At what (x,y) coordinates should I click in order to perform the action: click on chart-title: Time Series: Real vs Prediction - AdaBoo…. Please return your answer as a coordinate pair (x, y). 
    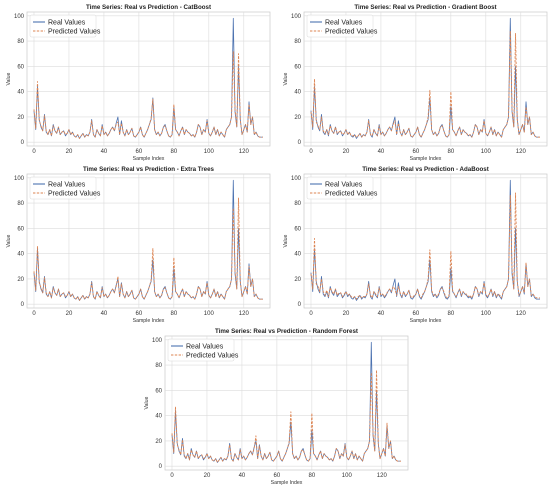
    Looking at the image, I should click on (425, 169).